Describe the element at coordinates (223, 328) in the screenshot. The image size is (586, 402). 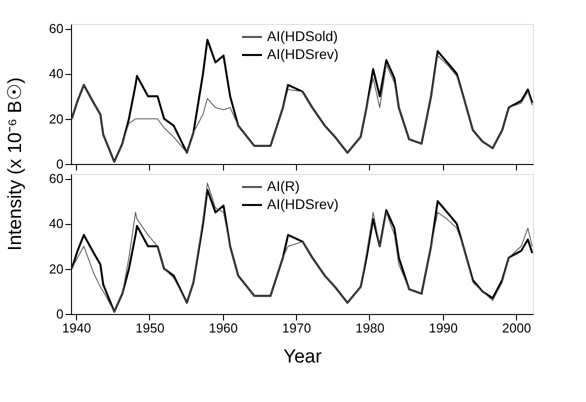
I see `x-tick-label: 1960` at that location.